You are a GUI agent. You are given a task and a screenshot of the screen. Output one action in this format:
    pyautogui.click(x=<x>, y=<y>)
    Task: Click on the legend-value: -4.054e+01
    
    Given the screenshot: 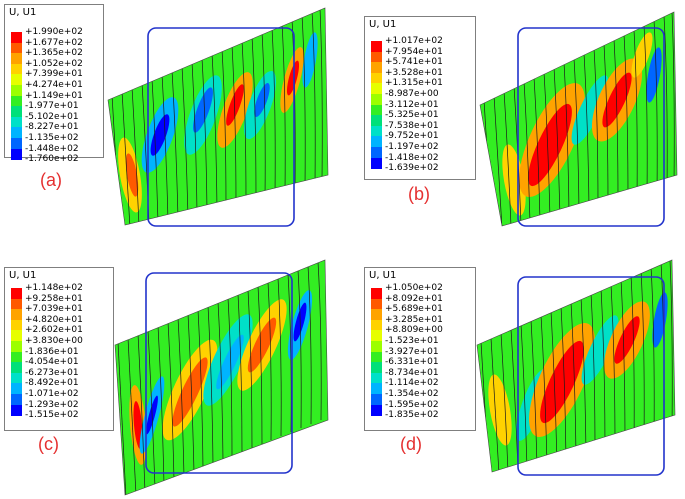 What is the action you would take?
    pyautogui.click(x=52, y=362)
    